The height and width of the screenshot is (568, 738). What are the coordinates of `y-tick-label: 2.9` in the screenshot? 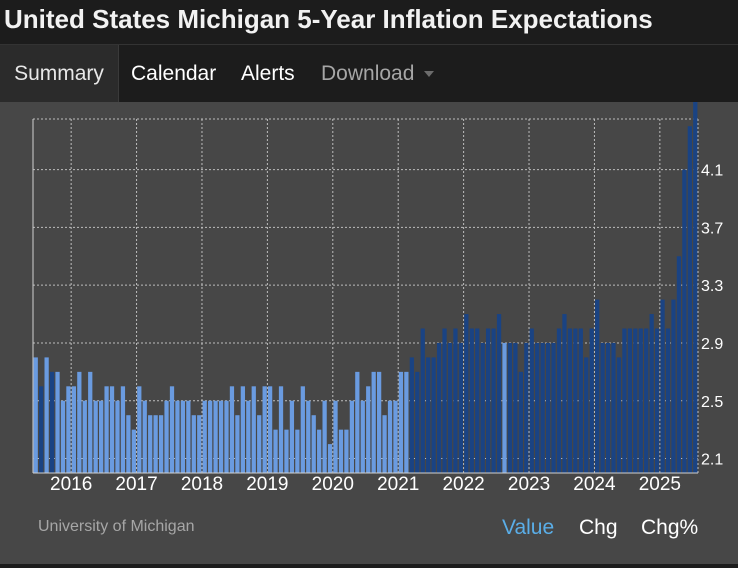 It's located at (712, 344).